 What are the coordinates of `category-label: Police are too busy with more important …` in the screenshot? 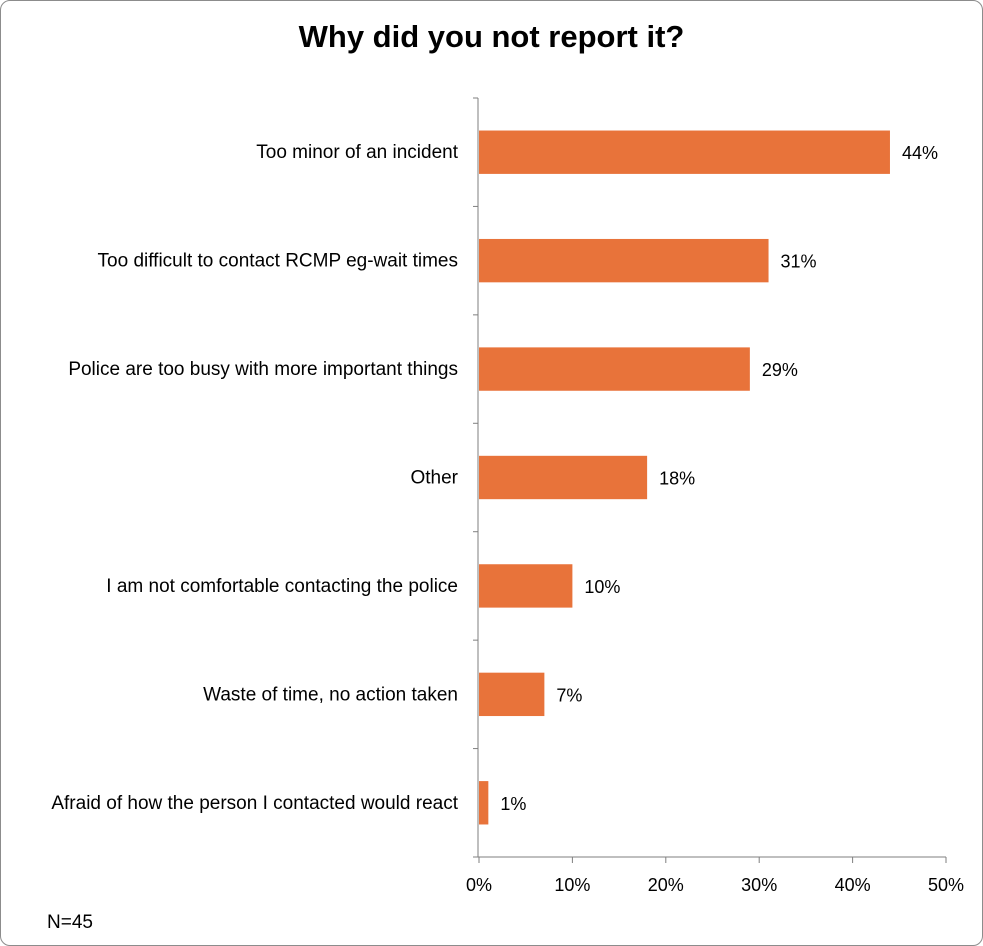 It's located at (263, 369).